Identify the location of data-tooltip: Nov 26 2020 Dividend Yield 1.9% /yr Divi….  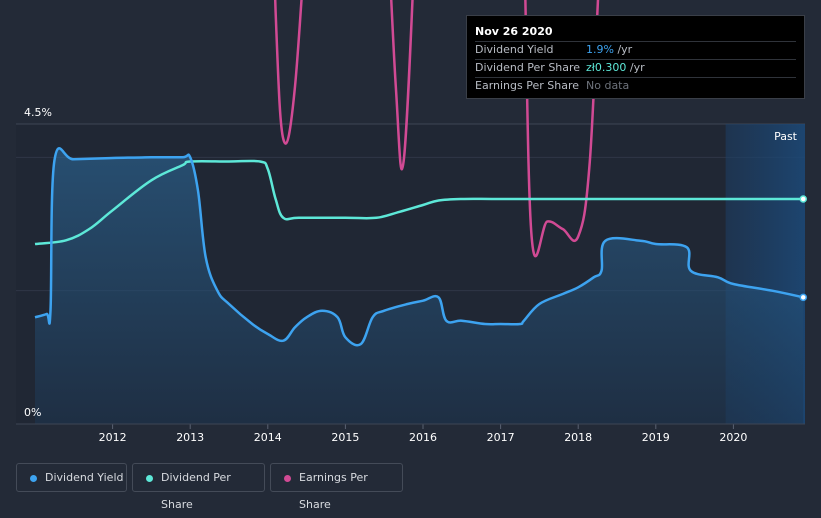
(635, 57).